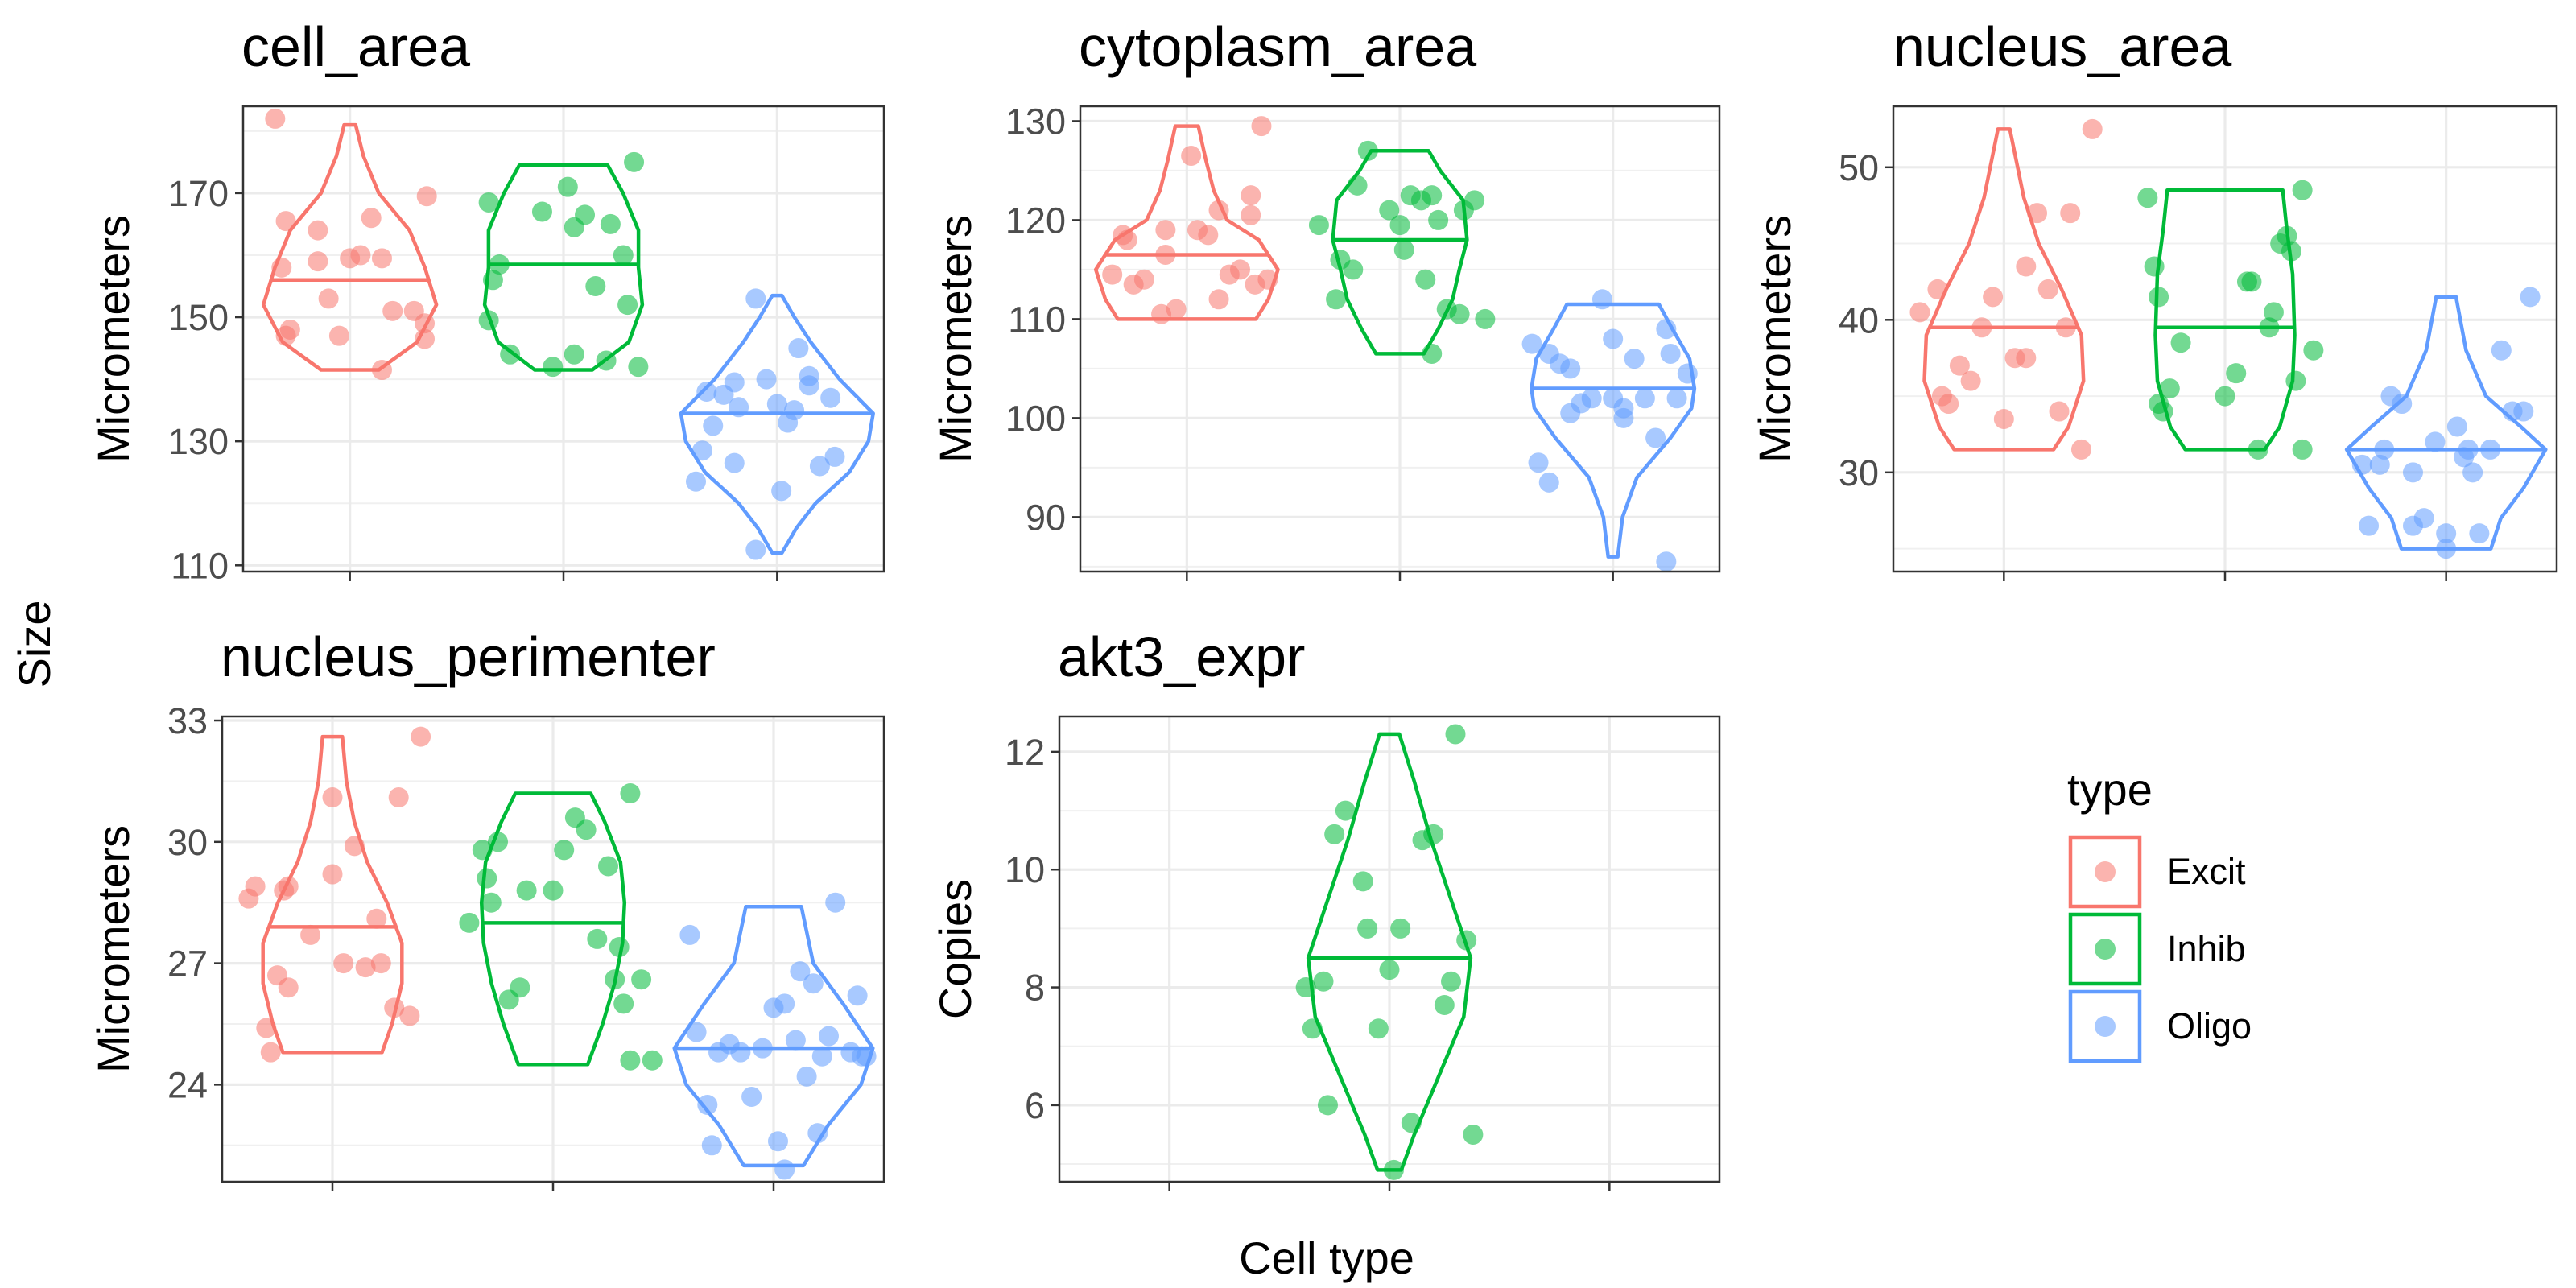 This screenshot has width=2576, height=1288. Describe the element at coordinates (2105, 949) in the screenshot. I see `legend-key-point` at that location.